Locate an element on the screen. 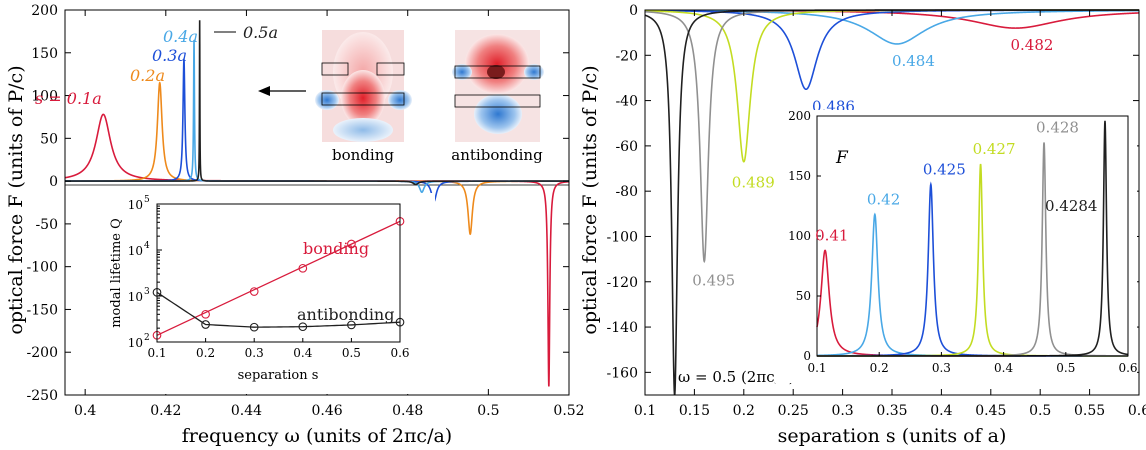 The image size is (1146, 450). left-xtick-label: 0.44 is located at coordinates (246, 411).